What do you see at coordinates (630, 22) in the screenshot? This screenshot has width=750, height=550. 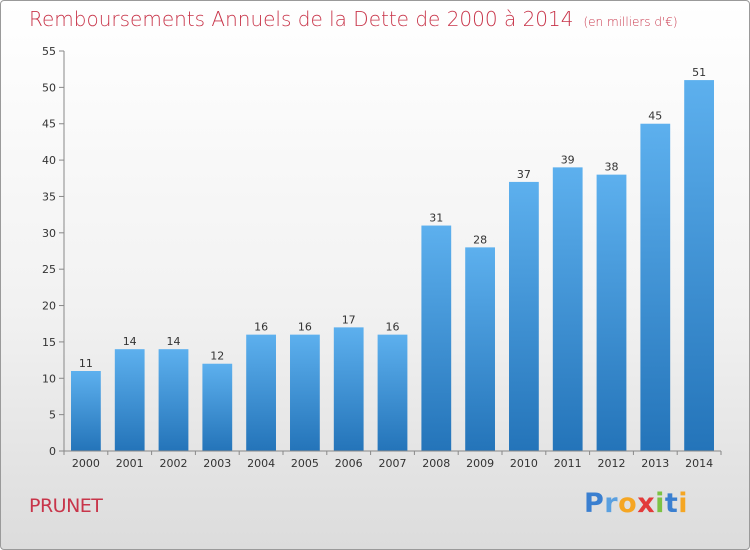 I see `chart-unit-subtitle: (en milliers d'€)` at bounding box center [630, 22].